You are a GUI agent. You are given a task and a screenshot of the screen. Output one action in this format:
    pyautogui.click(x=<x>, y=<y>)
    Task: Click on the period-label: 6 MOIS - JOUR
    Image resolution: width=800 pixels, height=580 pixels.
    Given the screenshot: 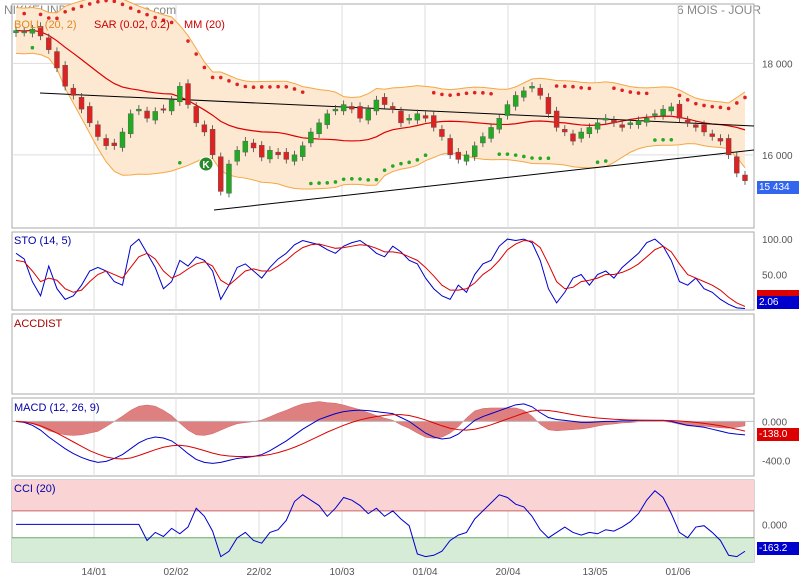 What is the action you would take?
    pyautogui.click(x=719, y=10)
    